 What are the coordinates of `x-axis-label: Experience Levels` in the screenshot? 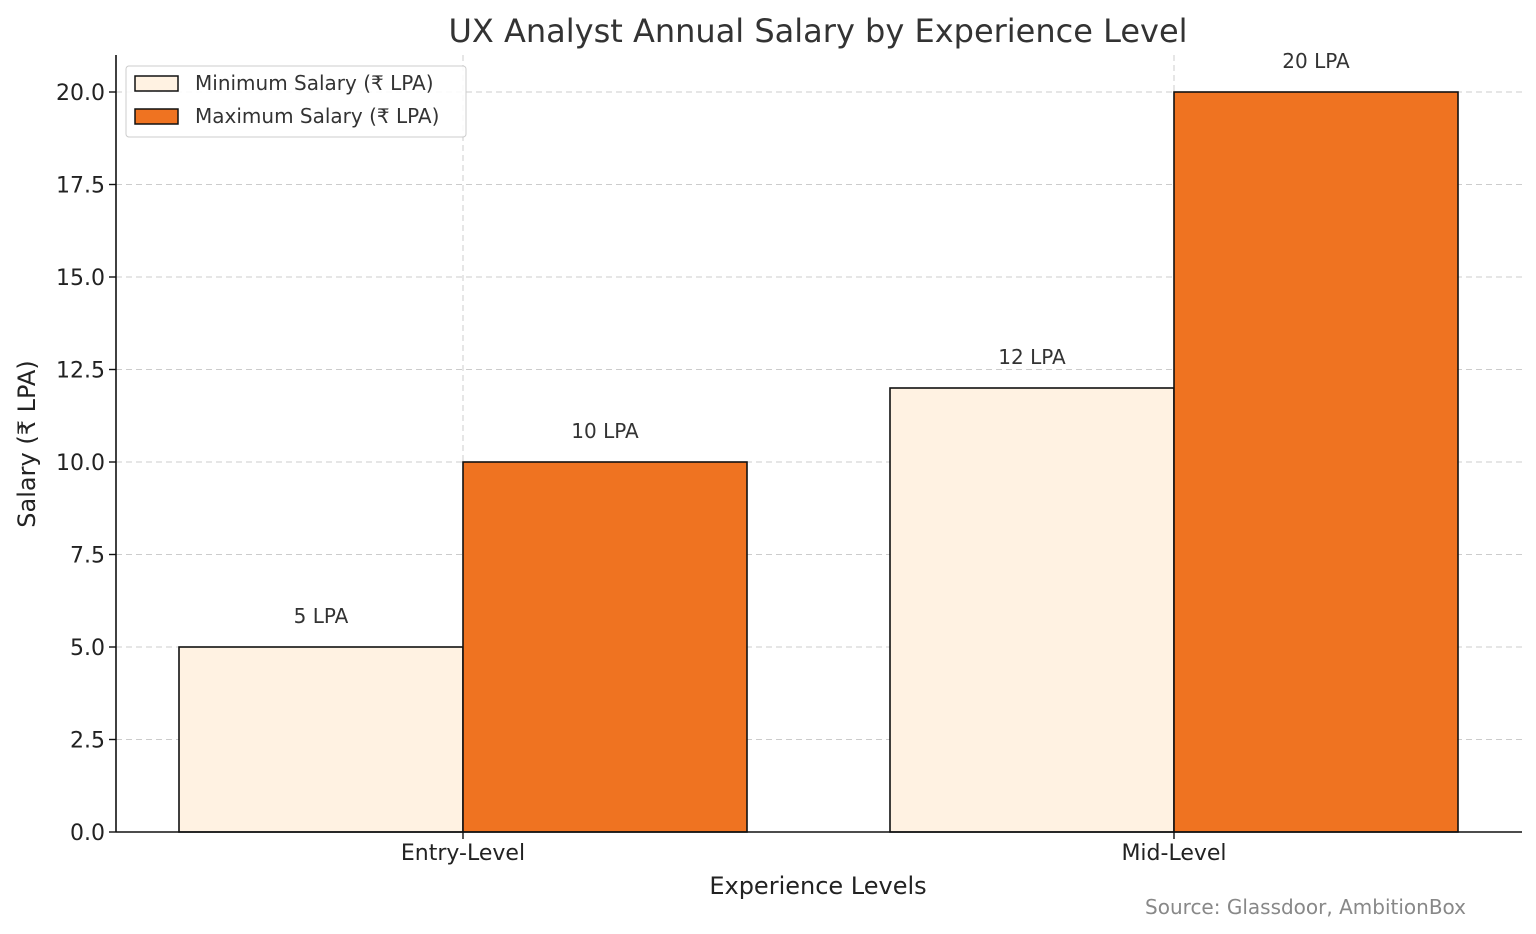 It's located at (817, 886).